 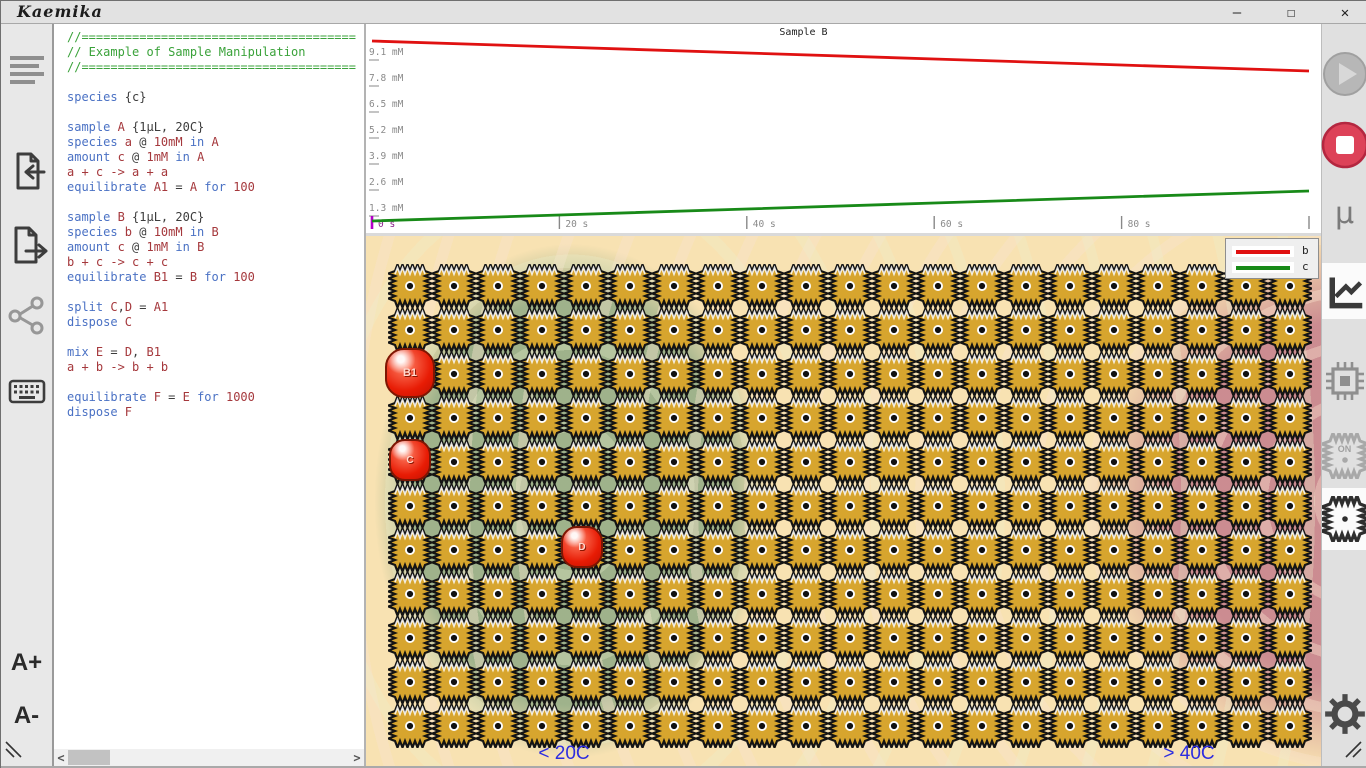 What do you see at coordinates (386, 78) in the screenshot?
I see `svg-text: 7.8 mM` at bounding box center [386, 78].